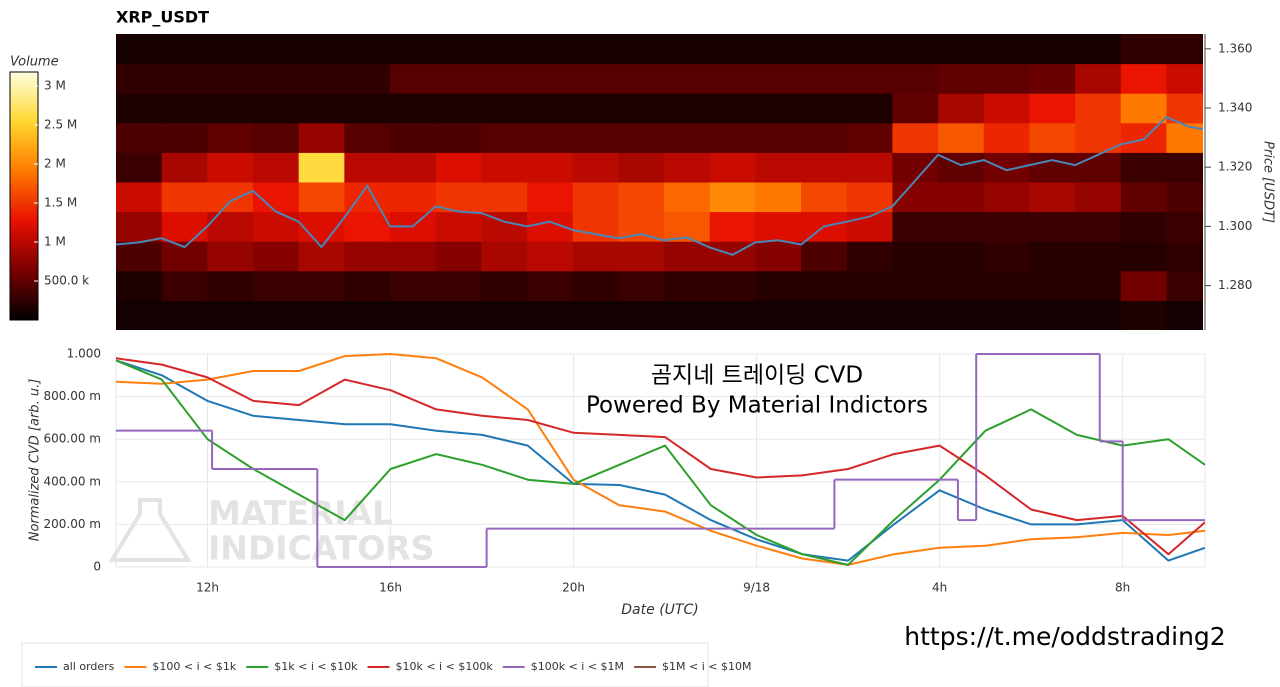 The height and width of the screenshot is (687, 1280). I want to click on y-tick-label: 1.320, so click(1235, 167).